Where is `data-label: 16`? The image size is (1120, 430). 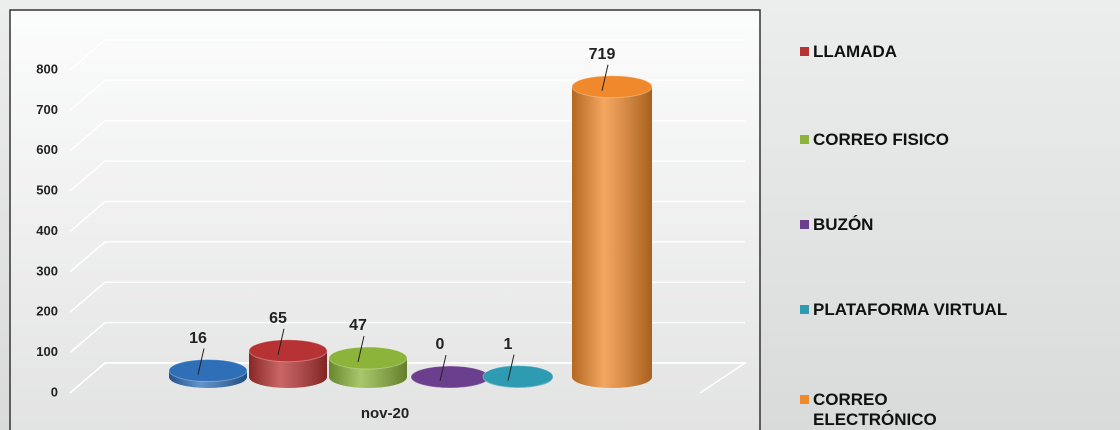
data-label: 16 is located at coordinates (198, 338).